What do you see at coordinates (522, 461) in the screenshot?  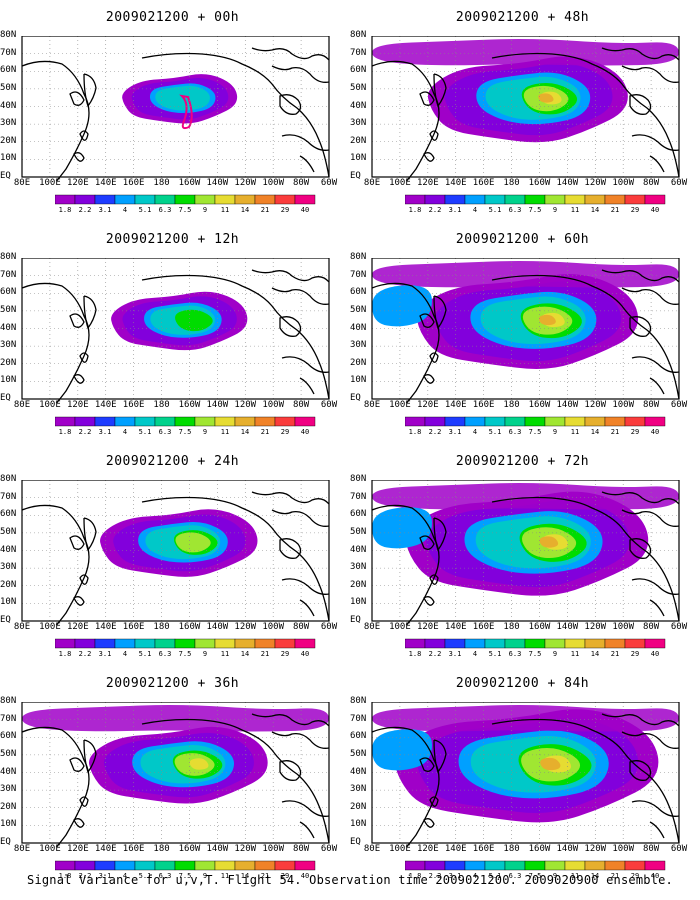 I see `panel-title: 2009021200 + 72h` at bounding box center [522, 461].